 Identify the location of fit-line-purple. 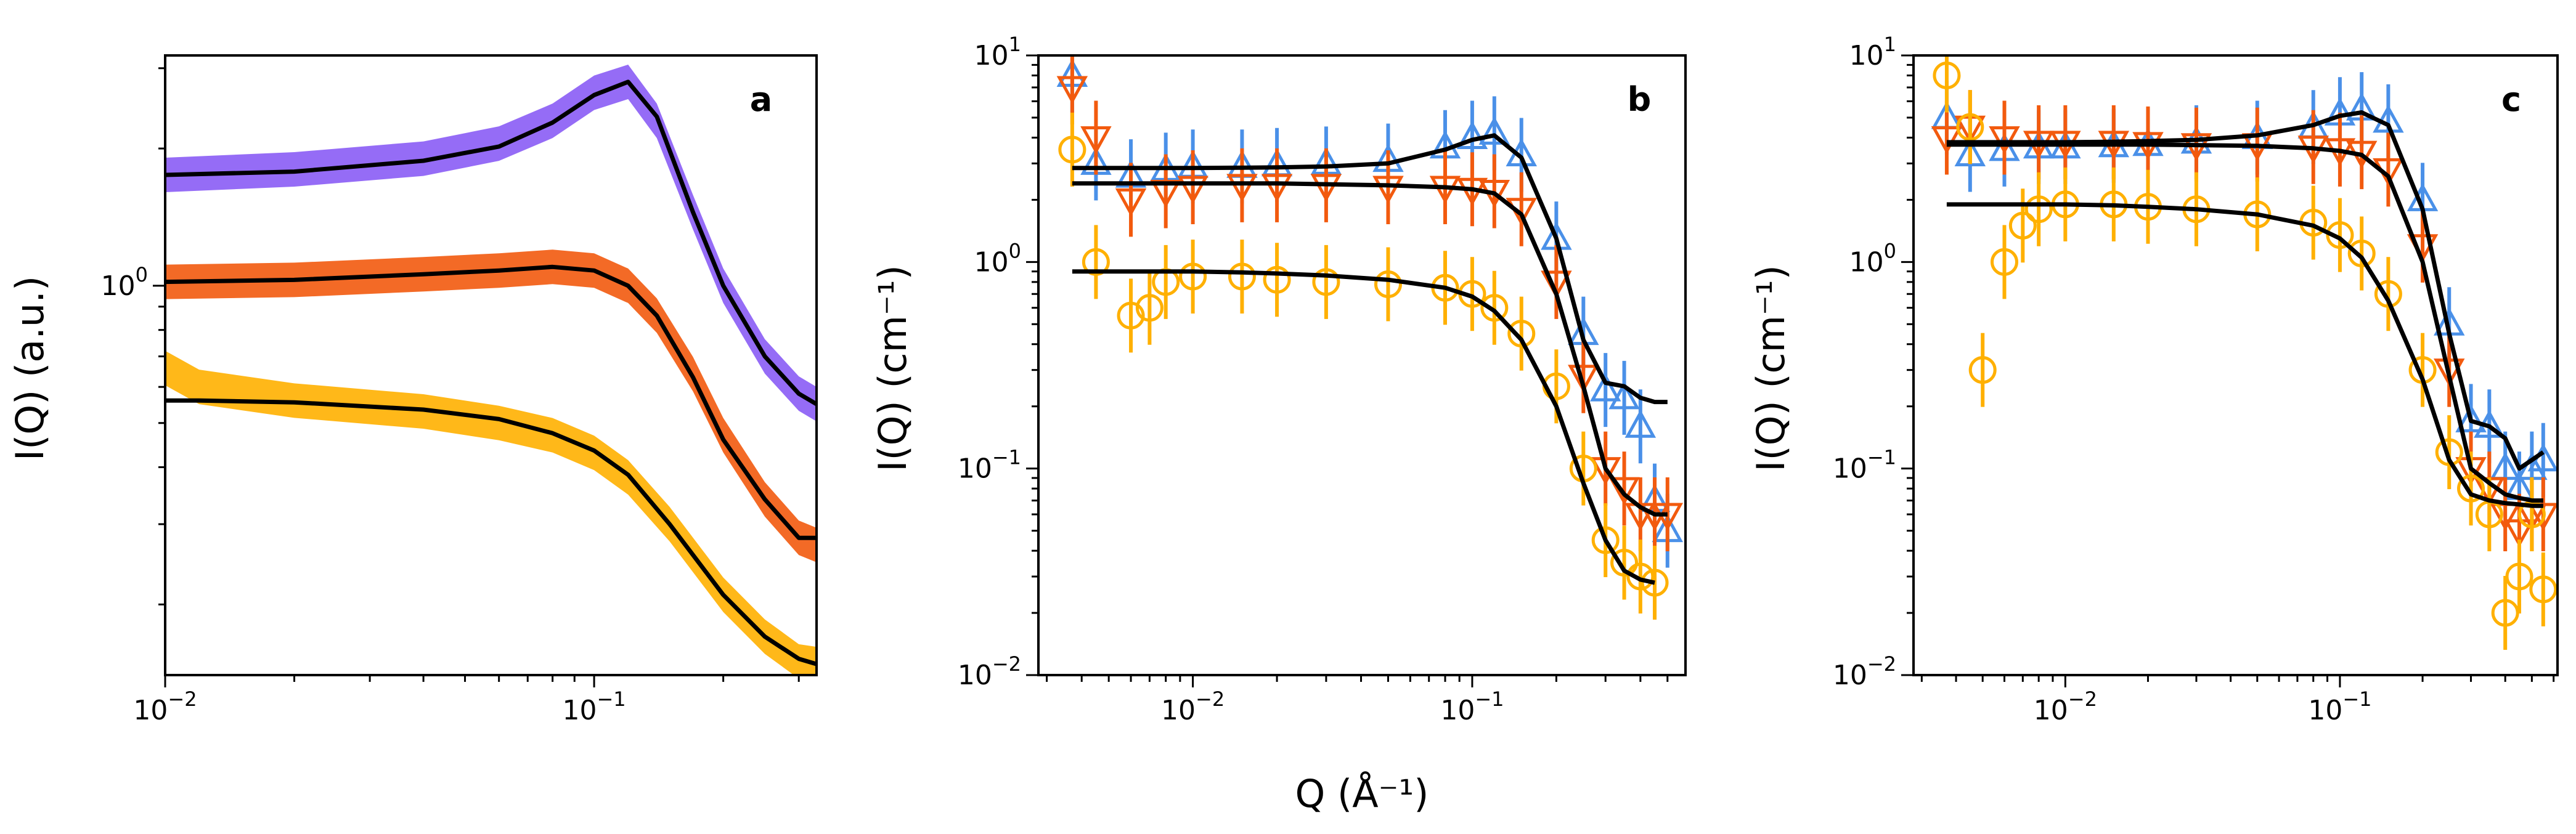
(491, 243).